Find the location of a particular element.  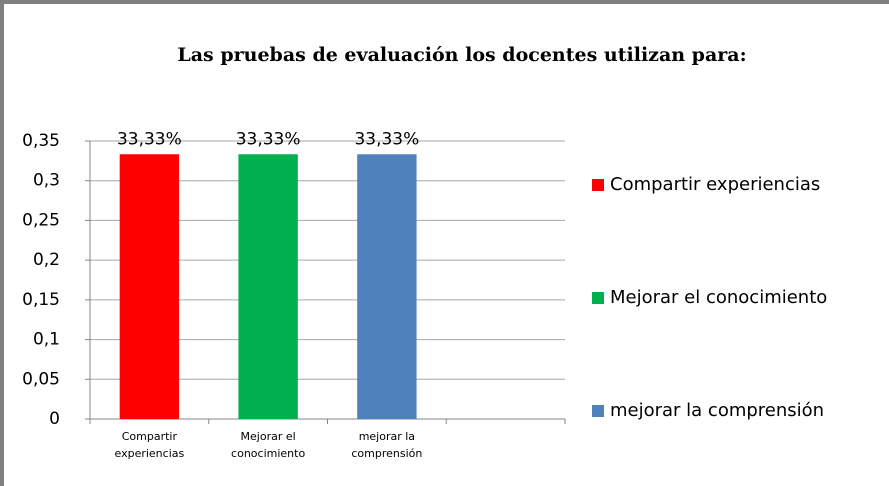

y-tick-label: 0,05 is located at coordinates (41, 379).